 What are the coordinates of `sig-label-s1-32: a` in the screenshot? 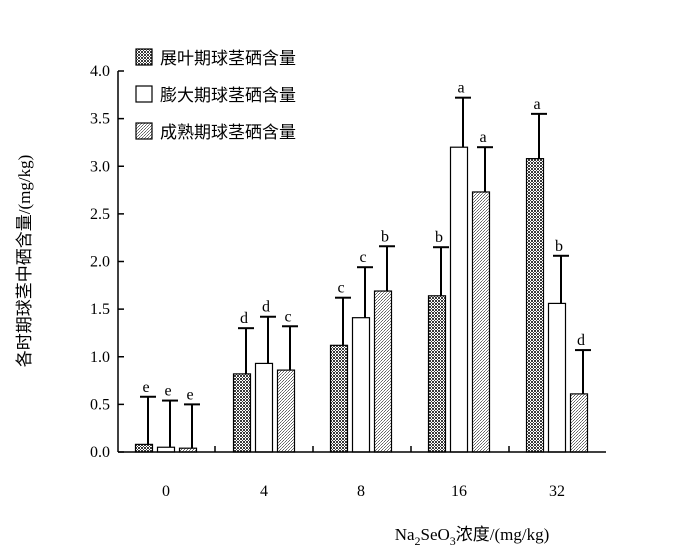 It's located at (536, 104).